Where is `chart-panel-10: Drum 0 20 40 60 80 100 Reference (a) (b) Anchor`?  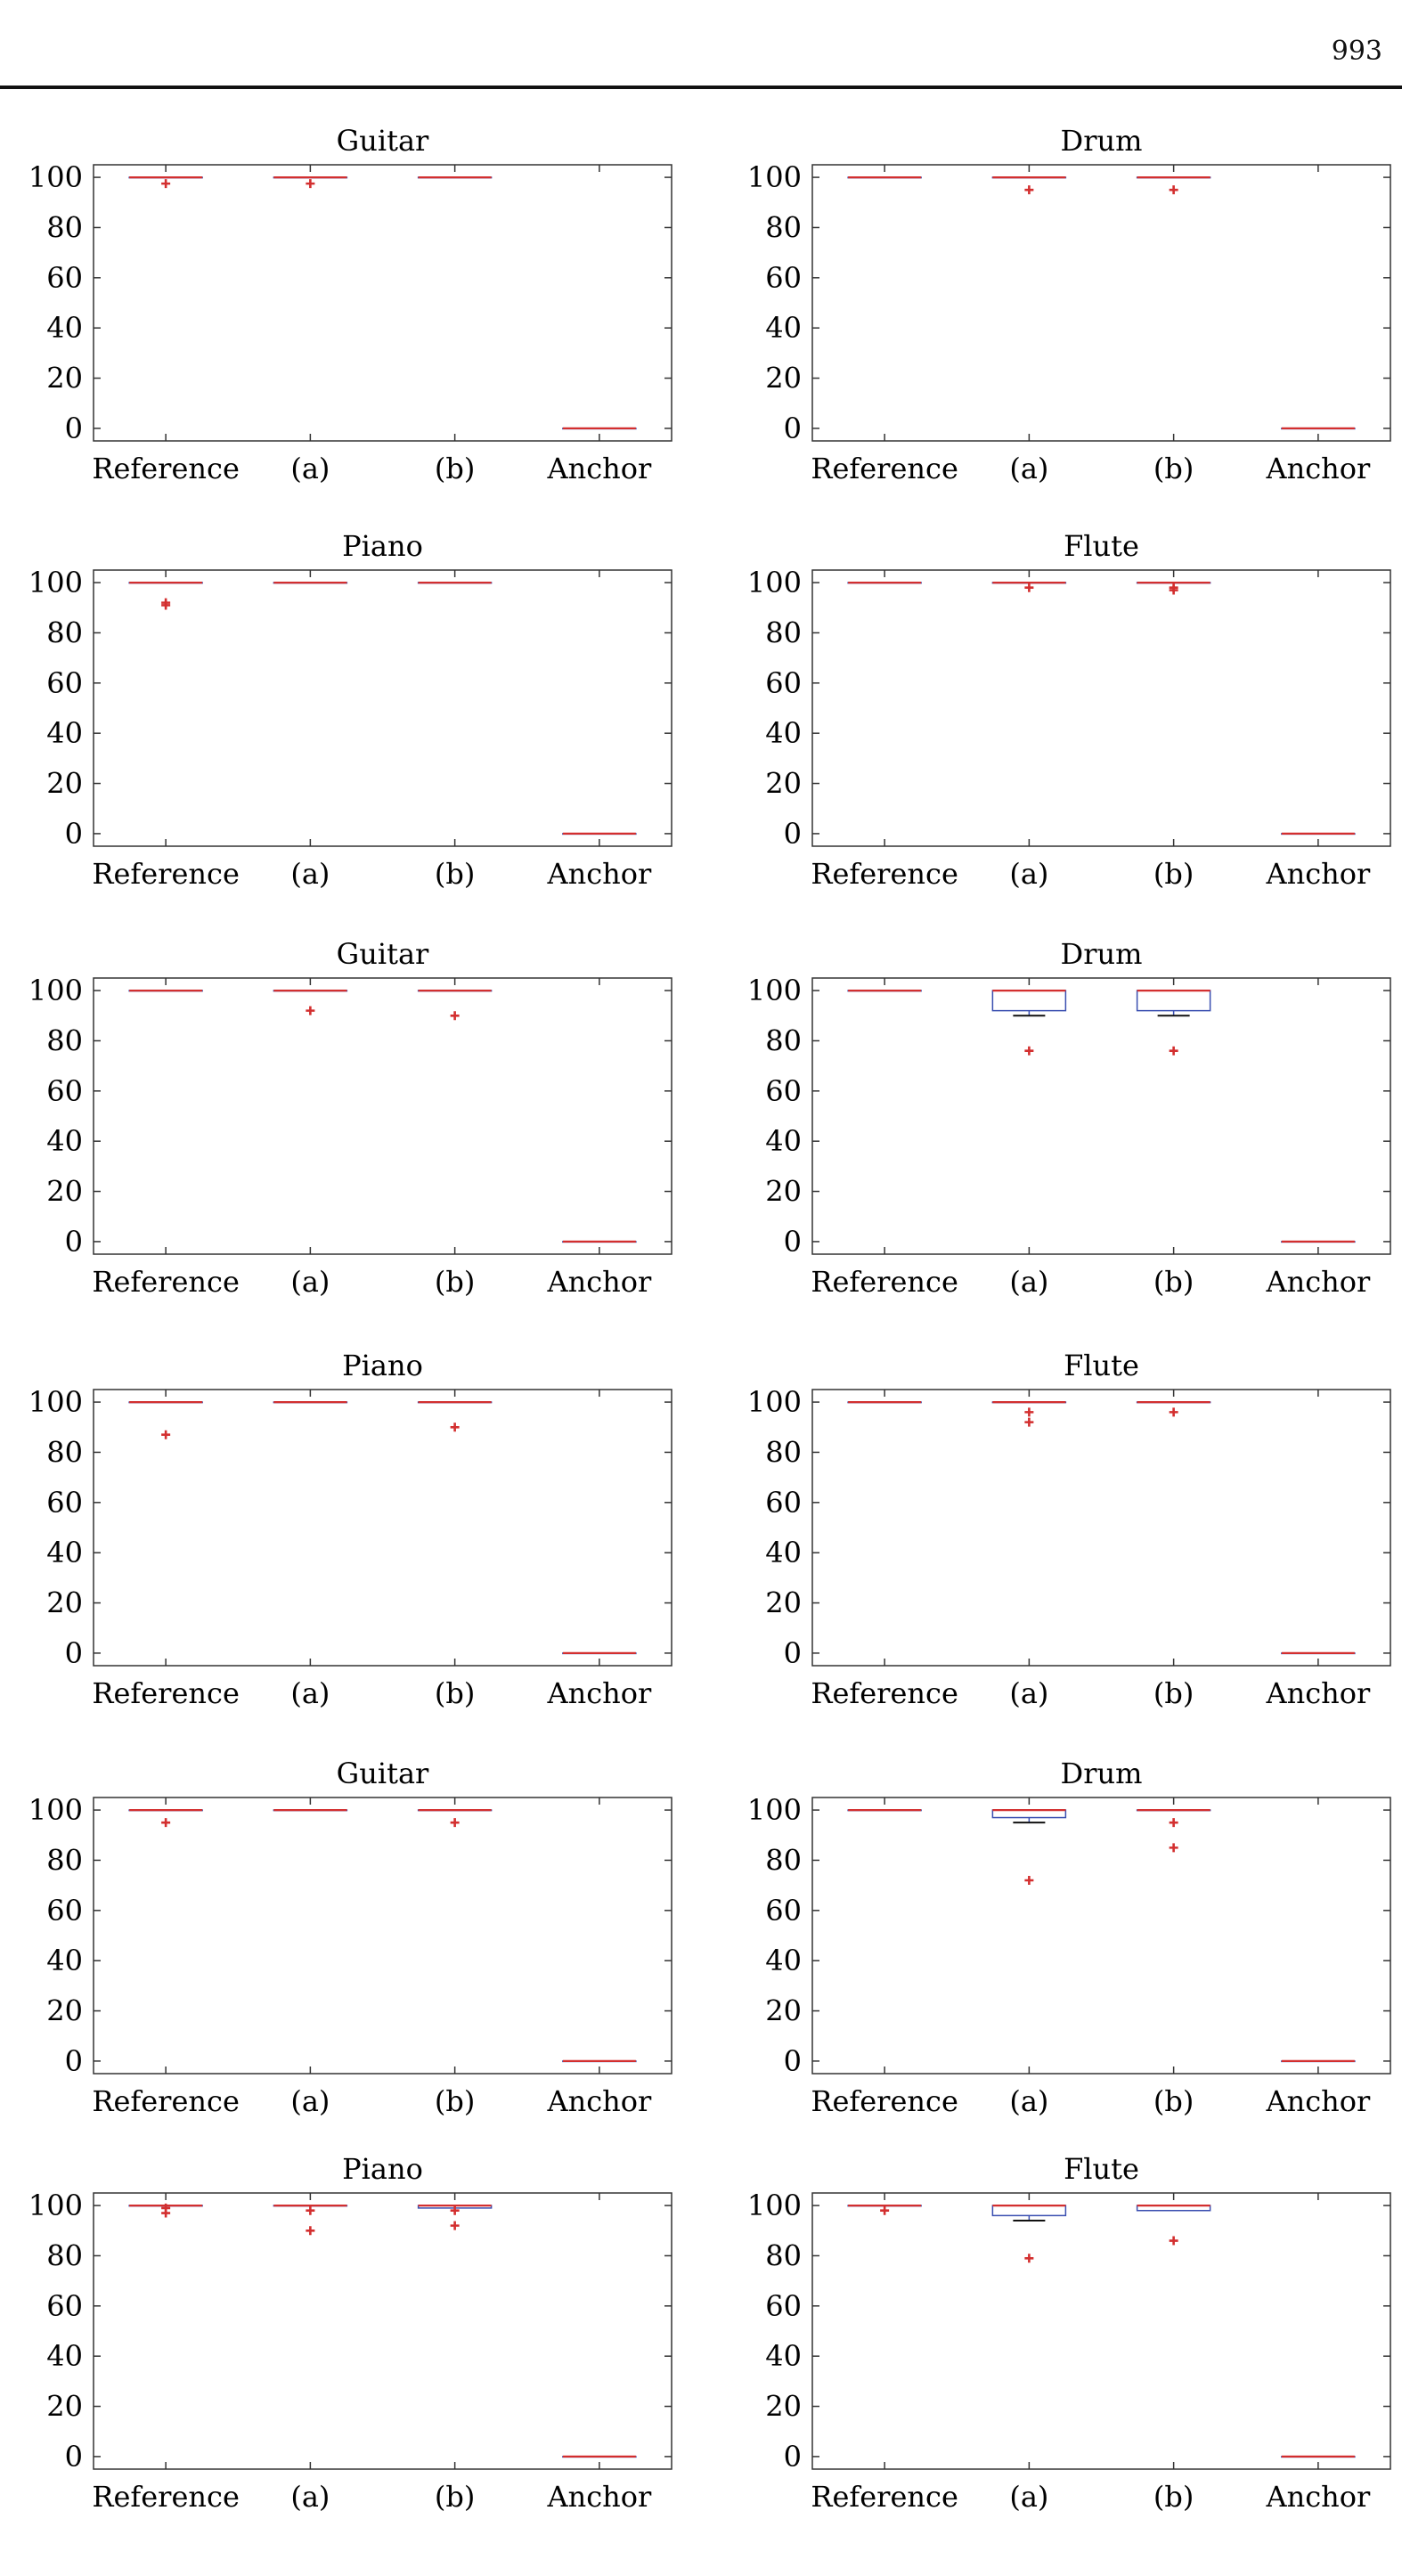
chart-panel-10: Drum 0 20 40 60 80 100 Reference (a) (b) Anchor is located at coordinates (1069, 1938).